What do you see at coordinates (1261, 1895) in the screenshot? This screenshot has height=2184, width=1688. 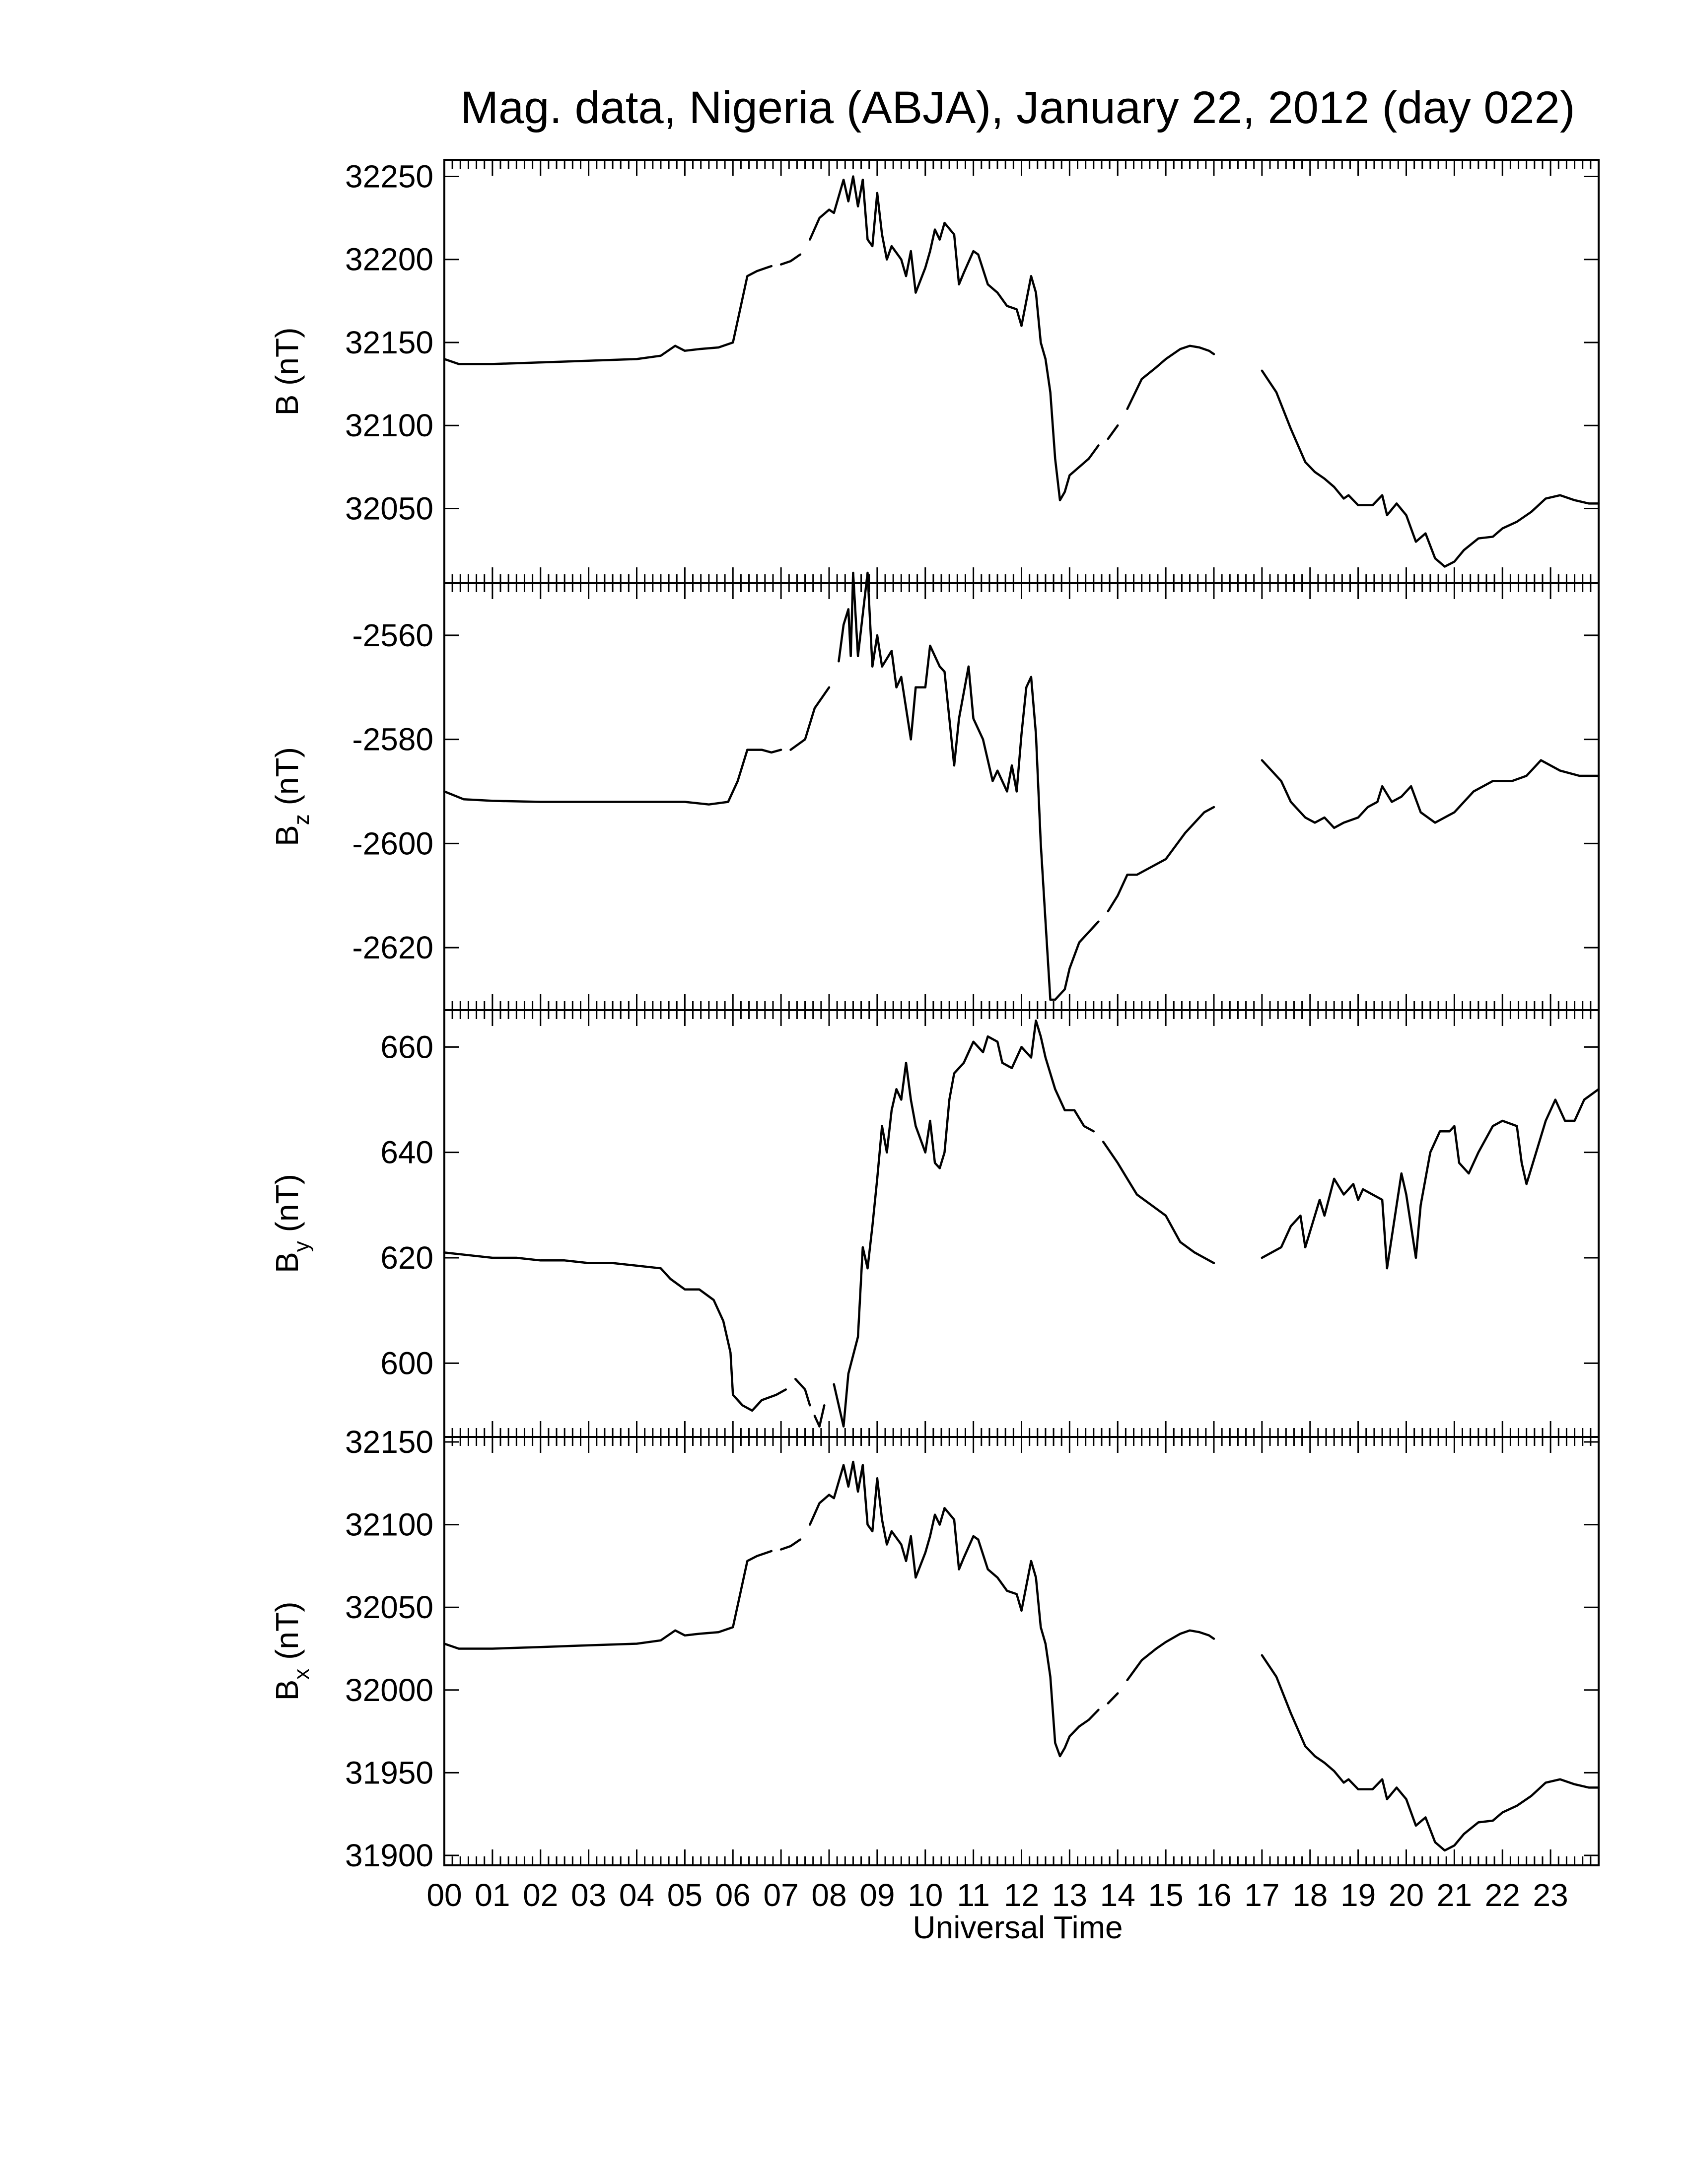 I see `x-tick-label: 17` at bounding box center [1261, 1895].